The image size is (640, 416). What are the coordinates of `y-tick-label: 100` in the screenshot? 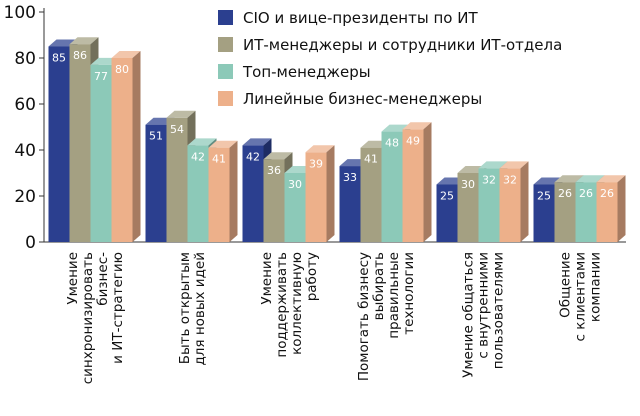 It's located at (20, 13).